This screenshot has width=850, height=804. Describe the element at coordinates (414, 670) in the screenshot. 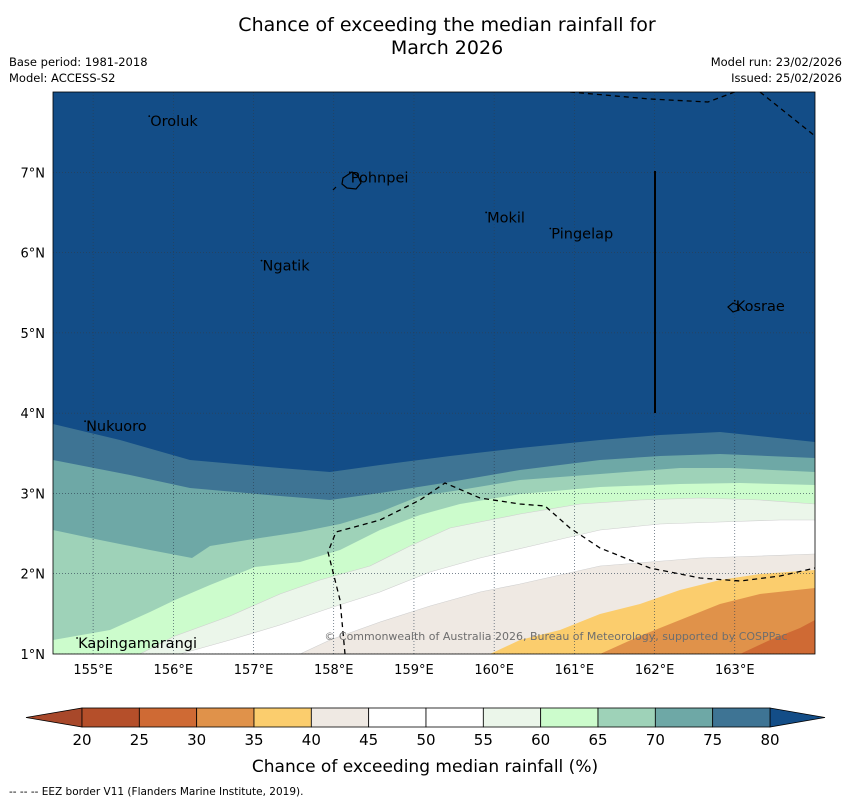

I see `x-tick-label: 159°E` at that location.